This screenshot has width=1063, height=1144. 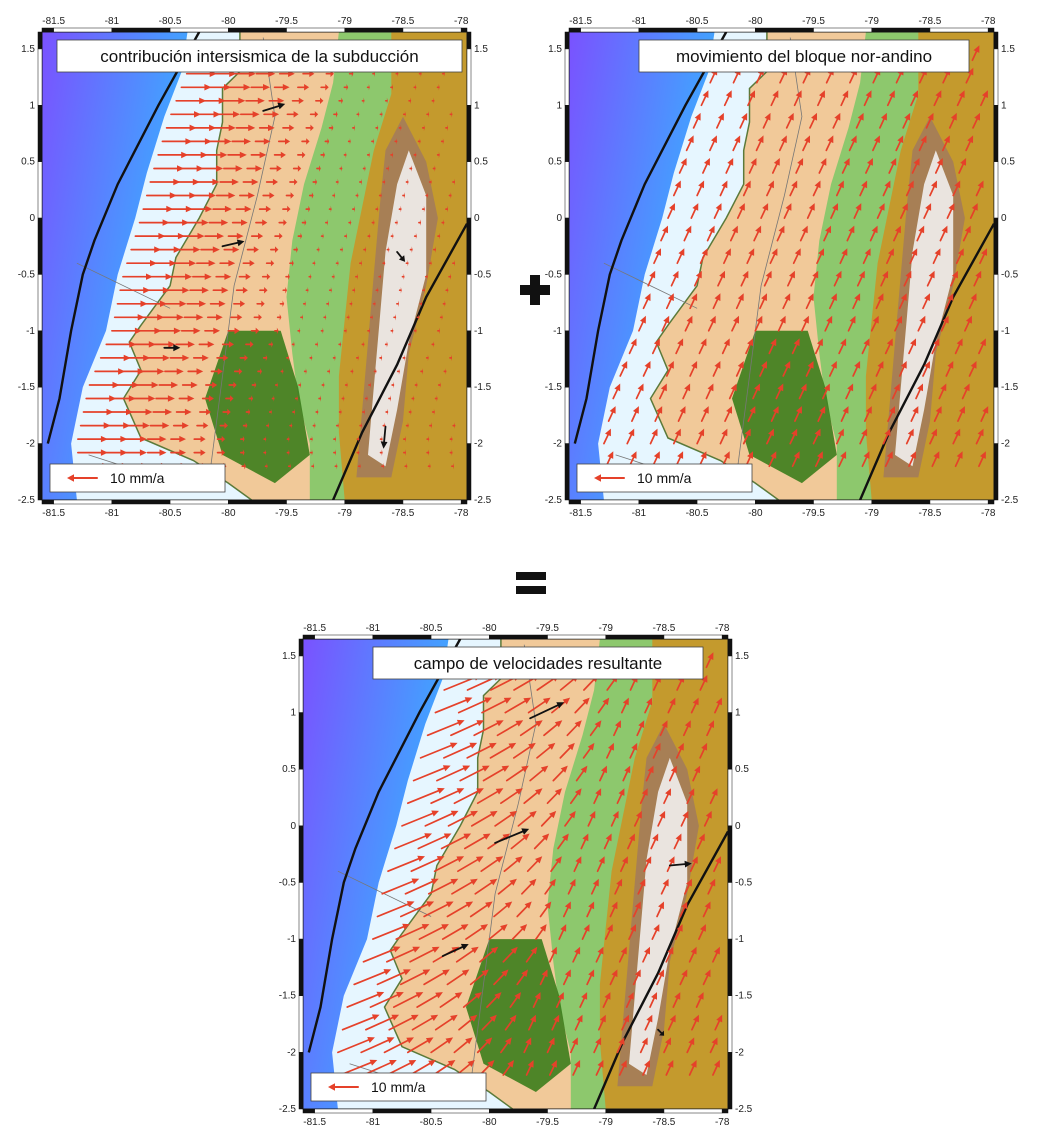 I want to click on lat-tick-label-right: -1, so click(x=1005, y=331).